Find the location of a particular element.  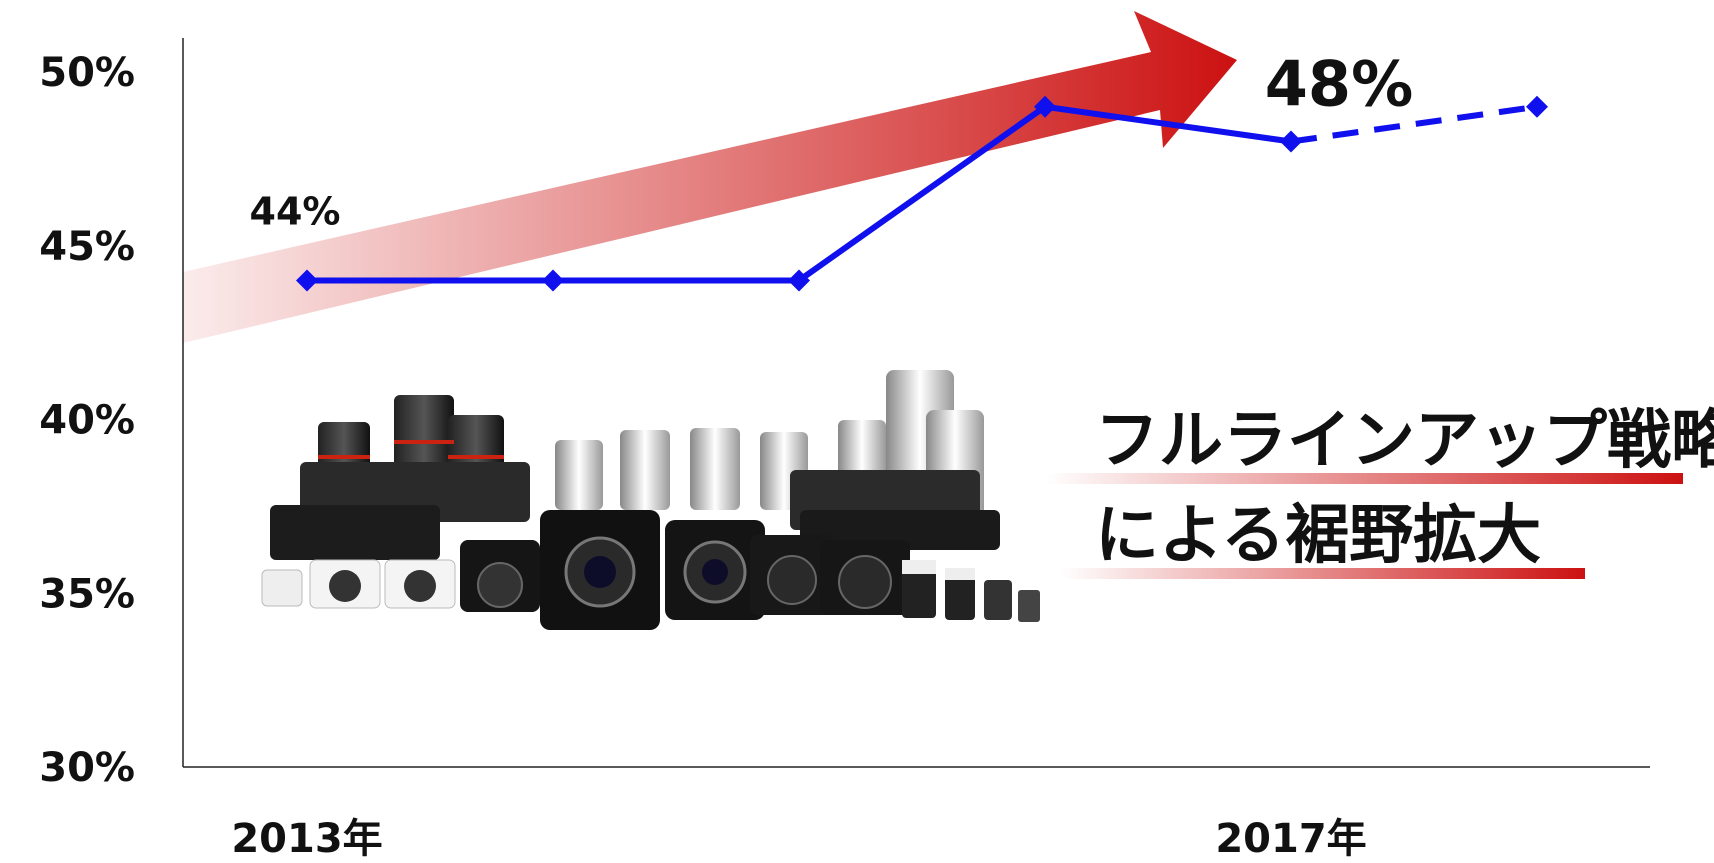

y-tick-label: 45% is located at coordinates (87, 247).